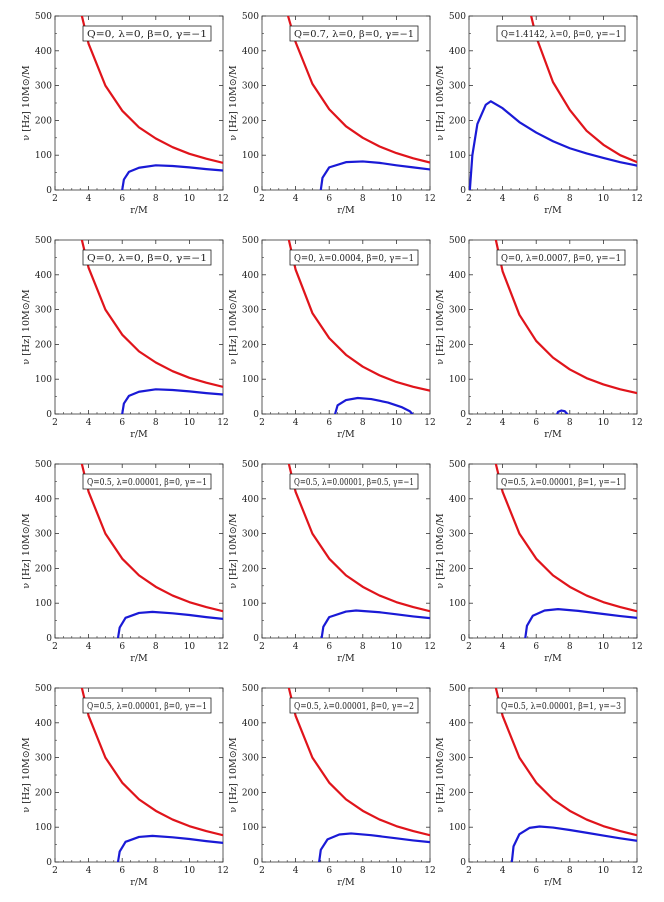 The image size is (664, 902). I want to click on annotation-text: Q=0.5, λ=0.00001, β=1, γ=−3, so click(561, 706).